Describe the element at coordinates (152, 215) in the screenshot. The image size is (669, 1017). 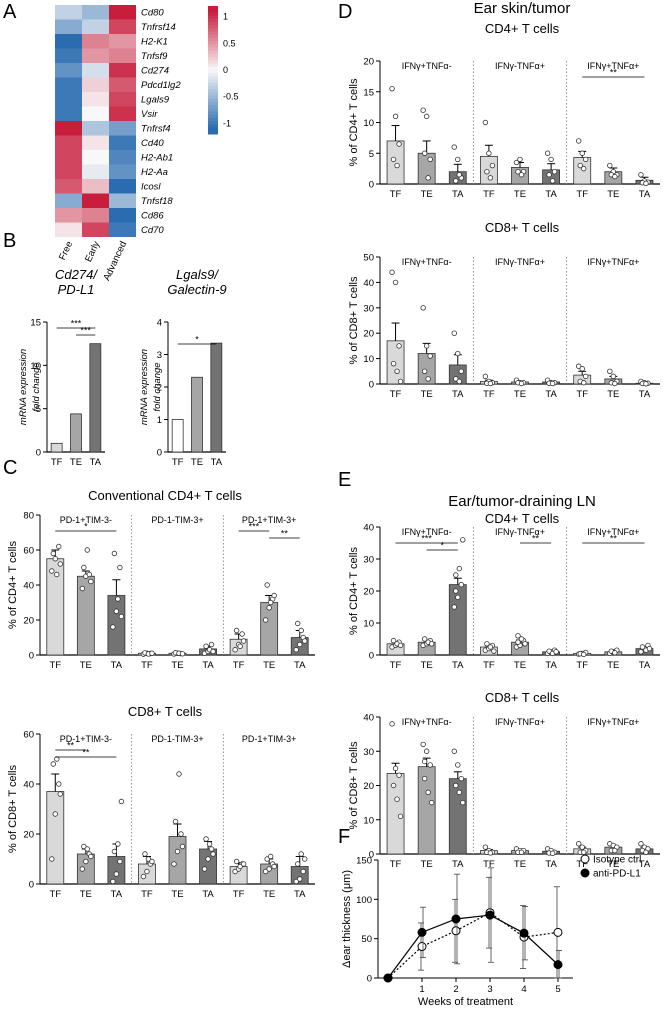
I see `heatmap-row-label: Cd86` at that location.